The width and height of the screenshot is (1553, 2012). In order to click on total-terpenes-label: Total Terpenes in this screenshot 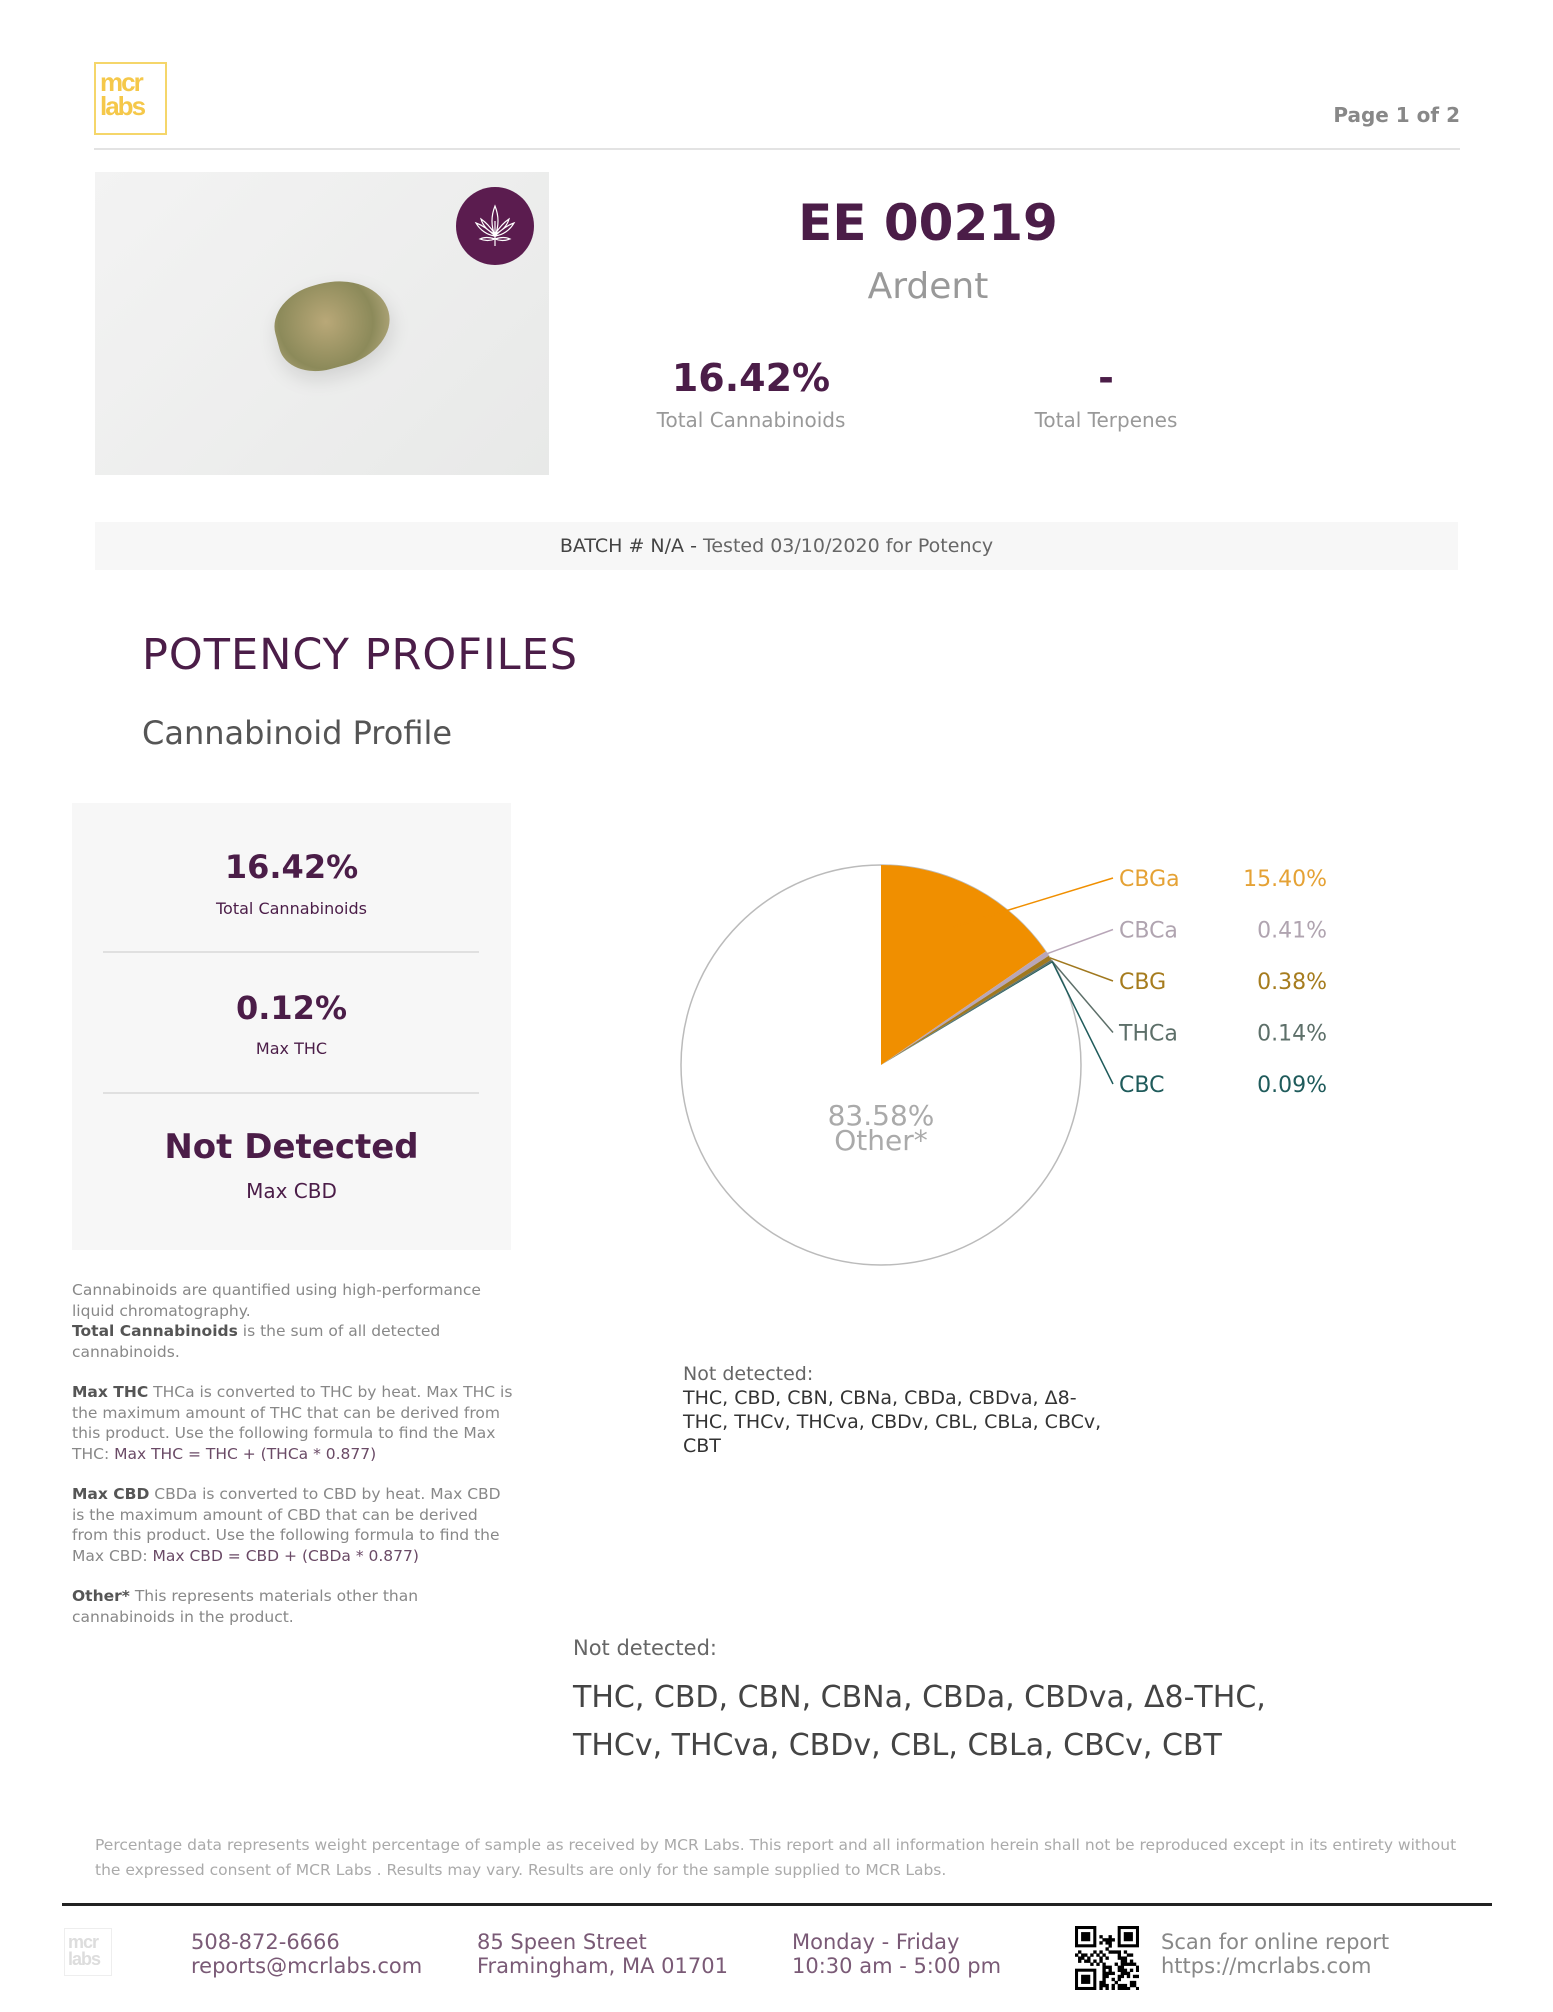, I will do `click(1106, 420)`.